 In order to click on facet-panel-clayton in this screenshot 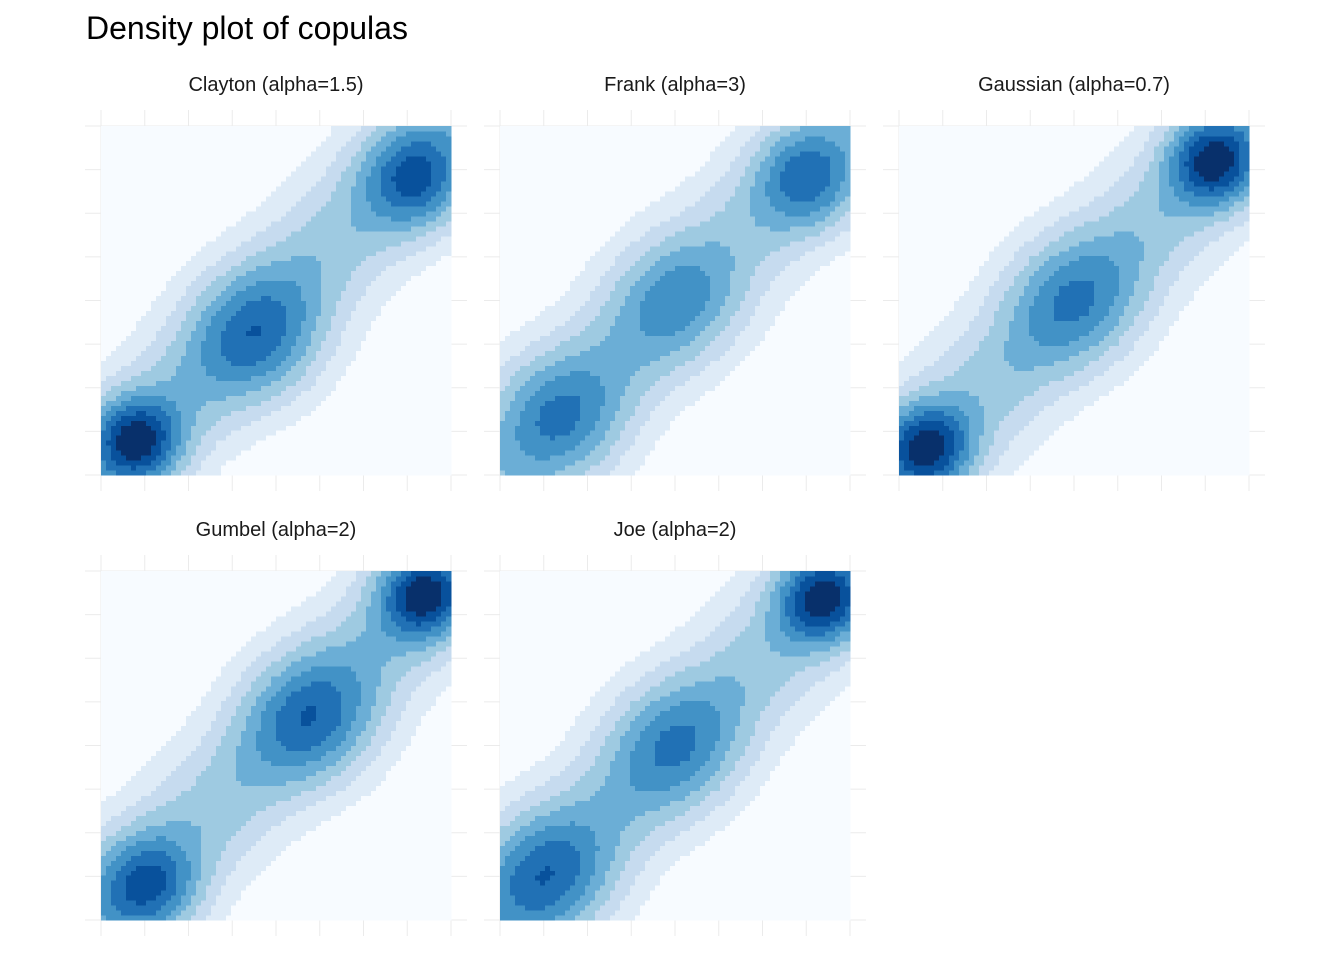, I will do `click(276, 300)`.